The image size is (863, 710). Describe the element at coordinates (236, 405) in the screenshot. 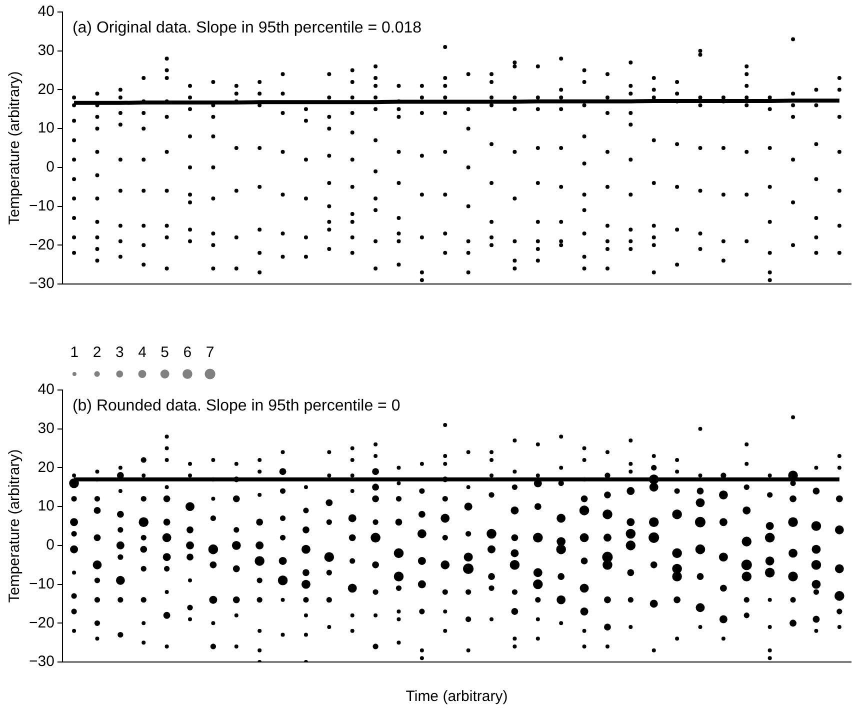

I see `annotation: (b) Rounded data. Slope in 95th percentile = 0` at that location.